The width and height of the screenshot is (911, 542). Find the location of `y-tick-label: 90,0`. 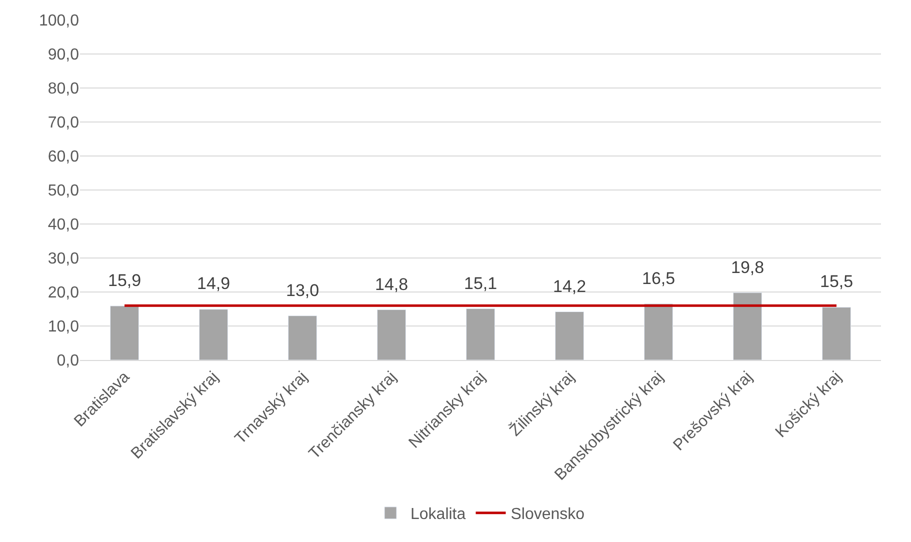

y-tick-label: 90,0 is located at coordinates (64, 55).